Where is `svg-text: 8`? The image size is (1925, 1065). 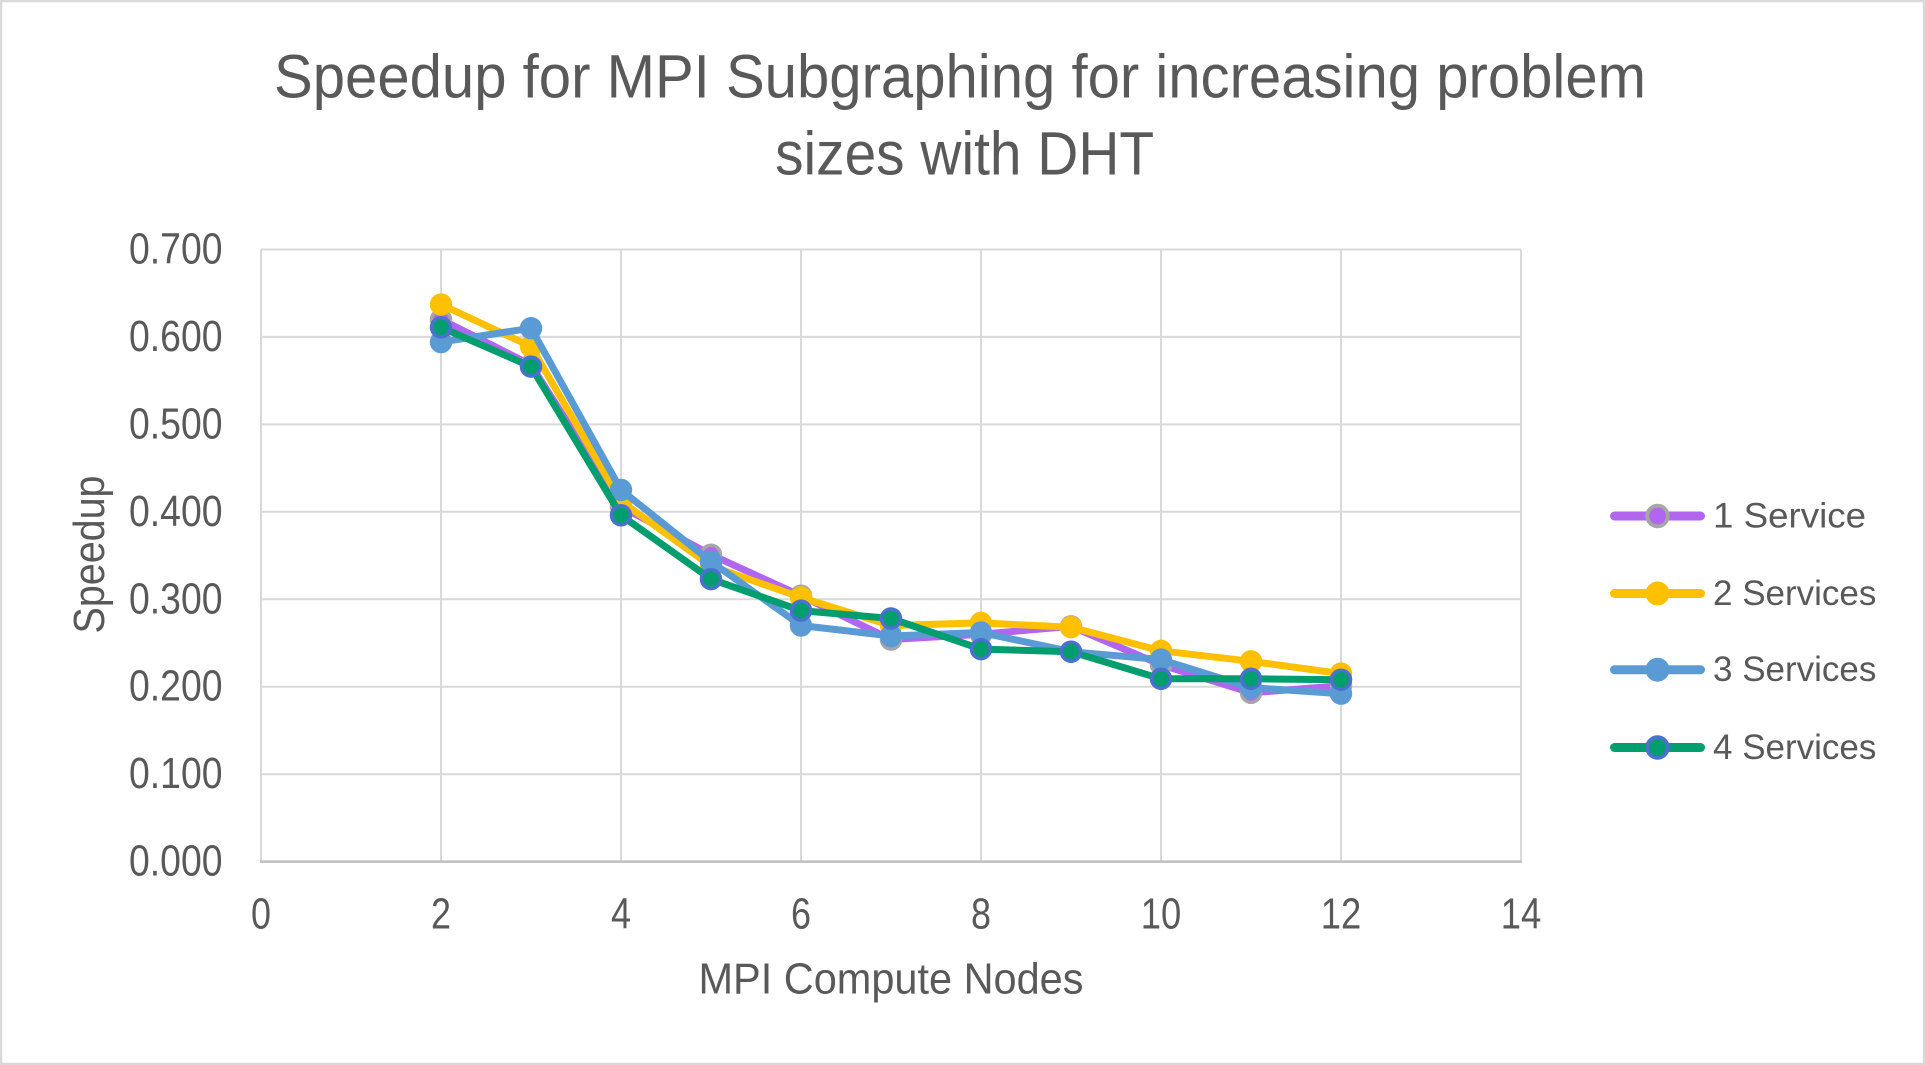
svg-text: 8 is located at coordinates (981, 915).